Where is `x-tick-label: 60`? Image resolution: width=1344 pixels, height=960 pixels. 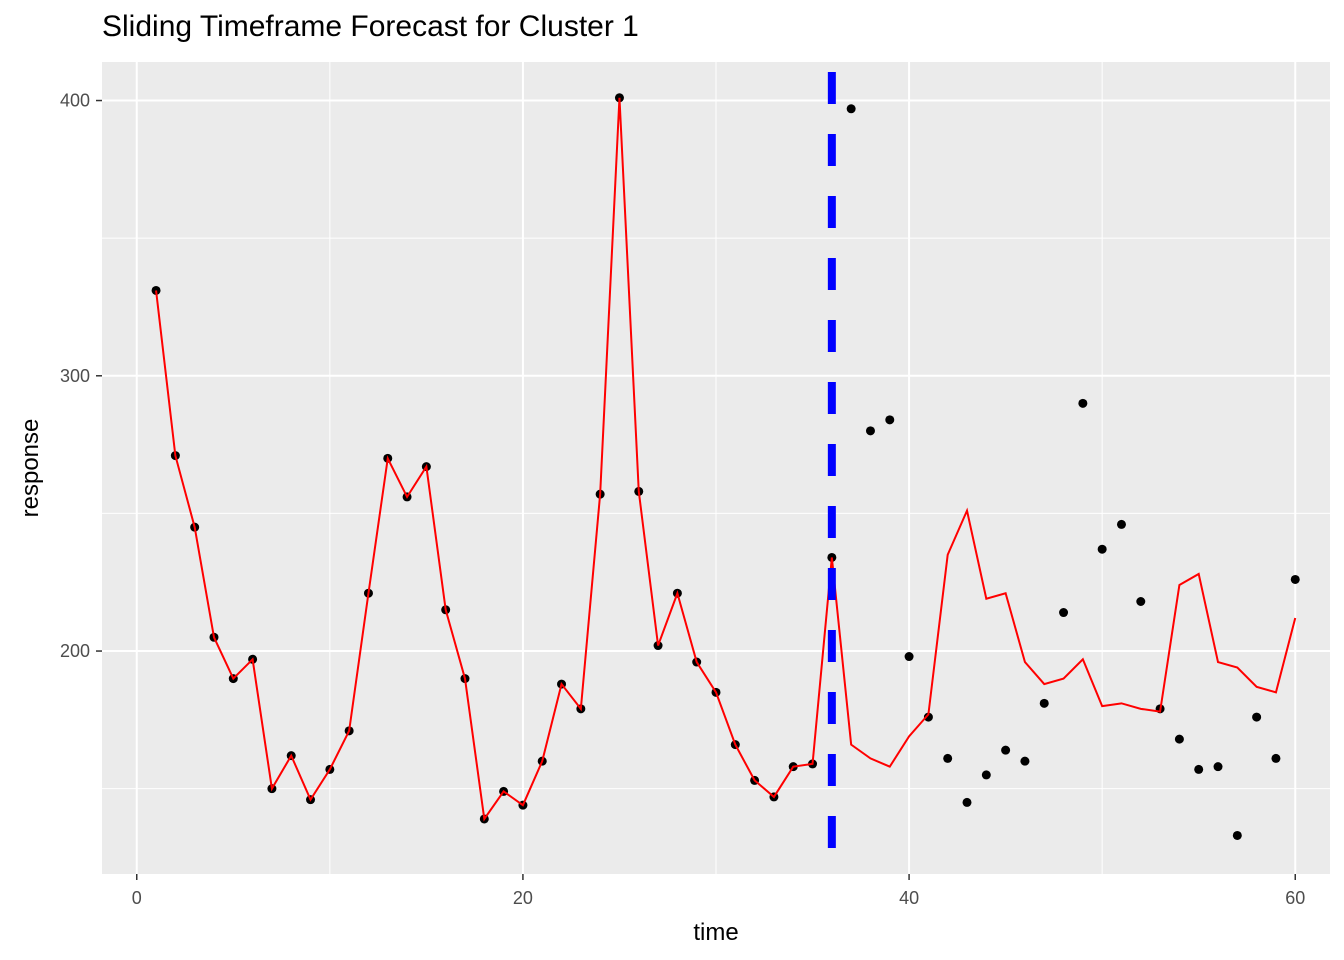 x-tick-label: 60 is located at coordinates (1295, 898).